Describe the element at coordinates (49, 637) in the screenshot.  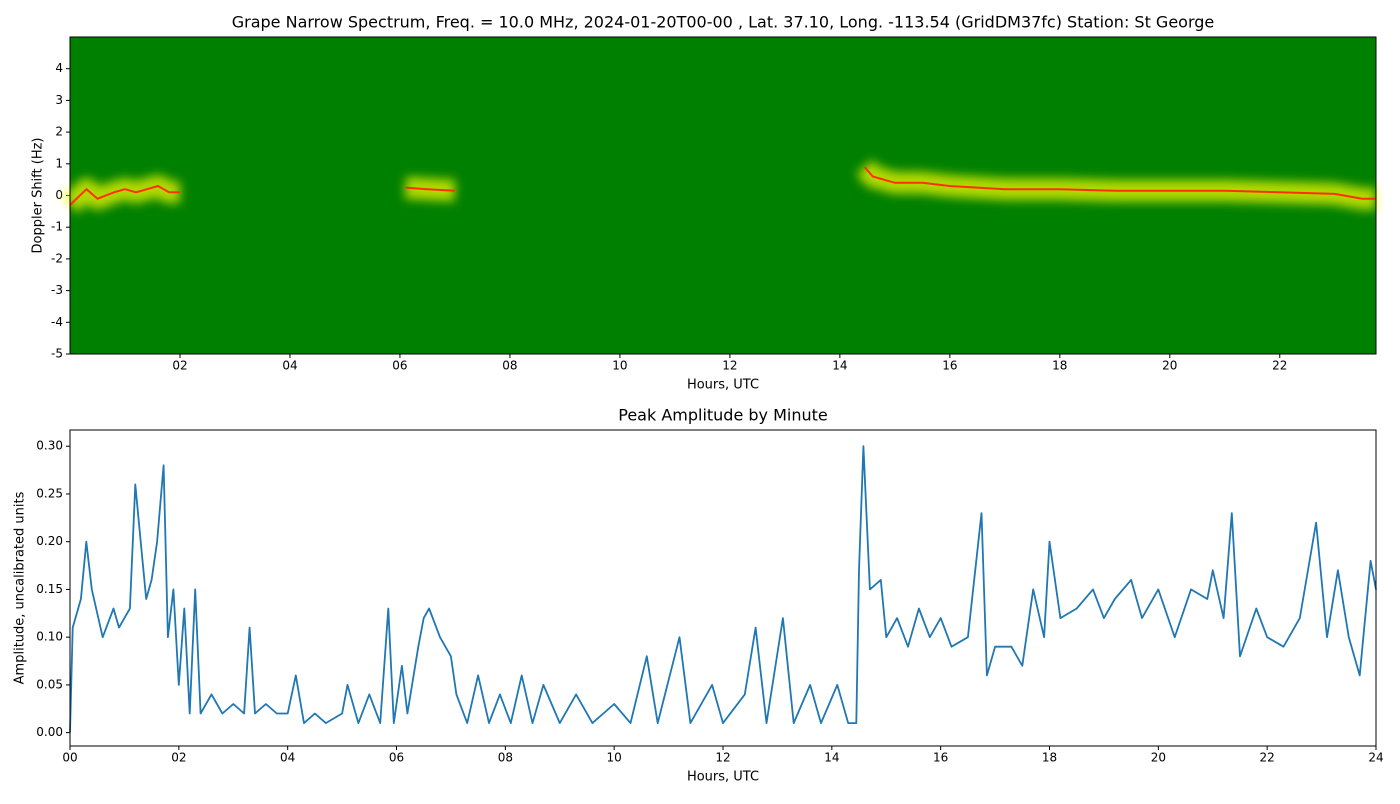
I see `y-tick-label: 0.10` at that location.